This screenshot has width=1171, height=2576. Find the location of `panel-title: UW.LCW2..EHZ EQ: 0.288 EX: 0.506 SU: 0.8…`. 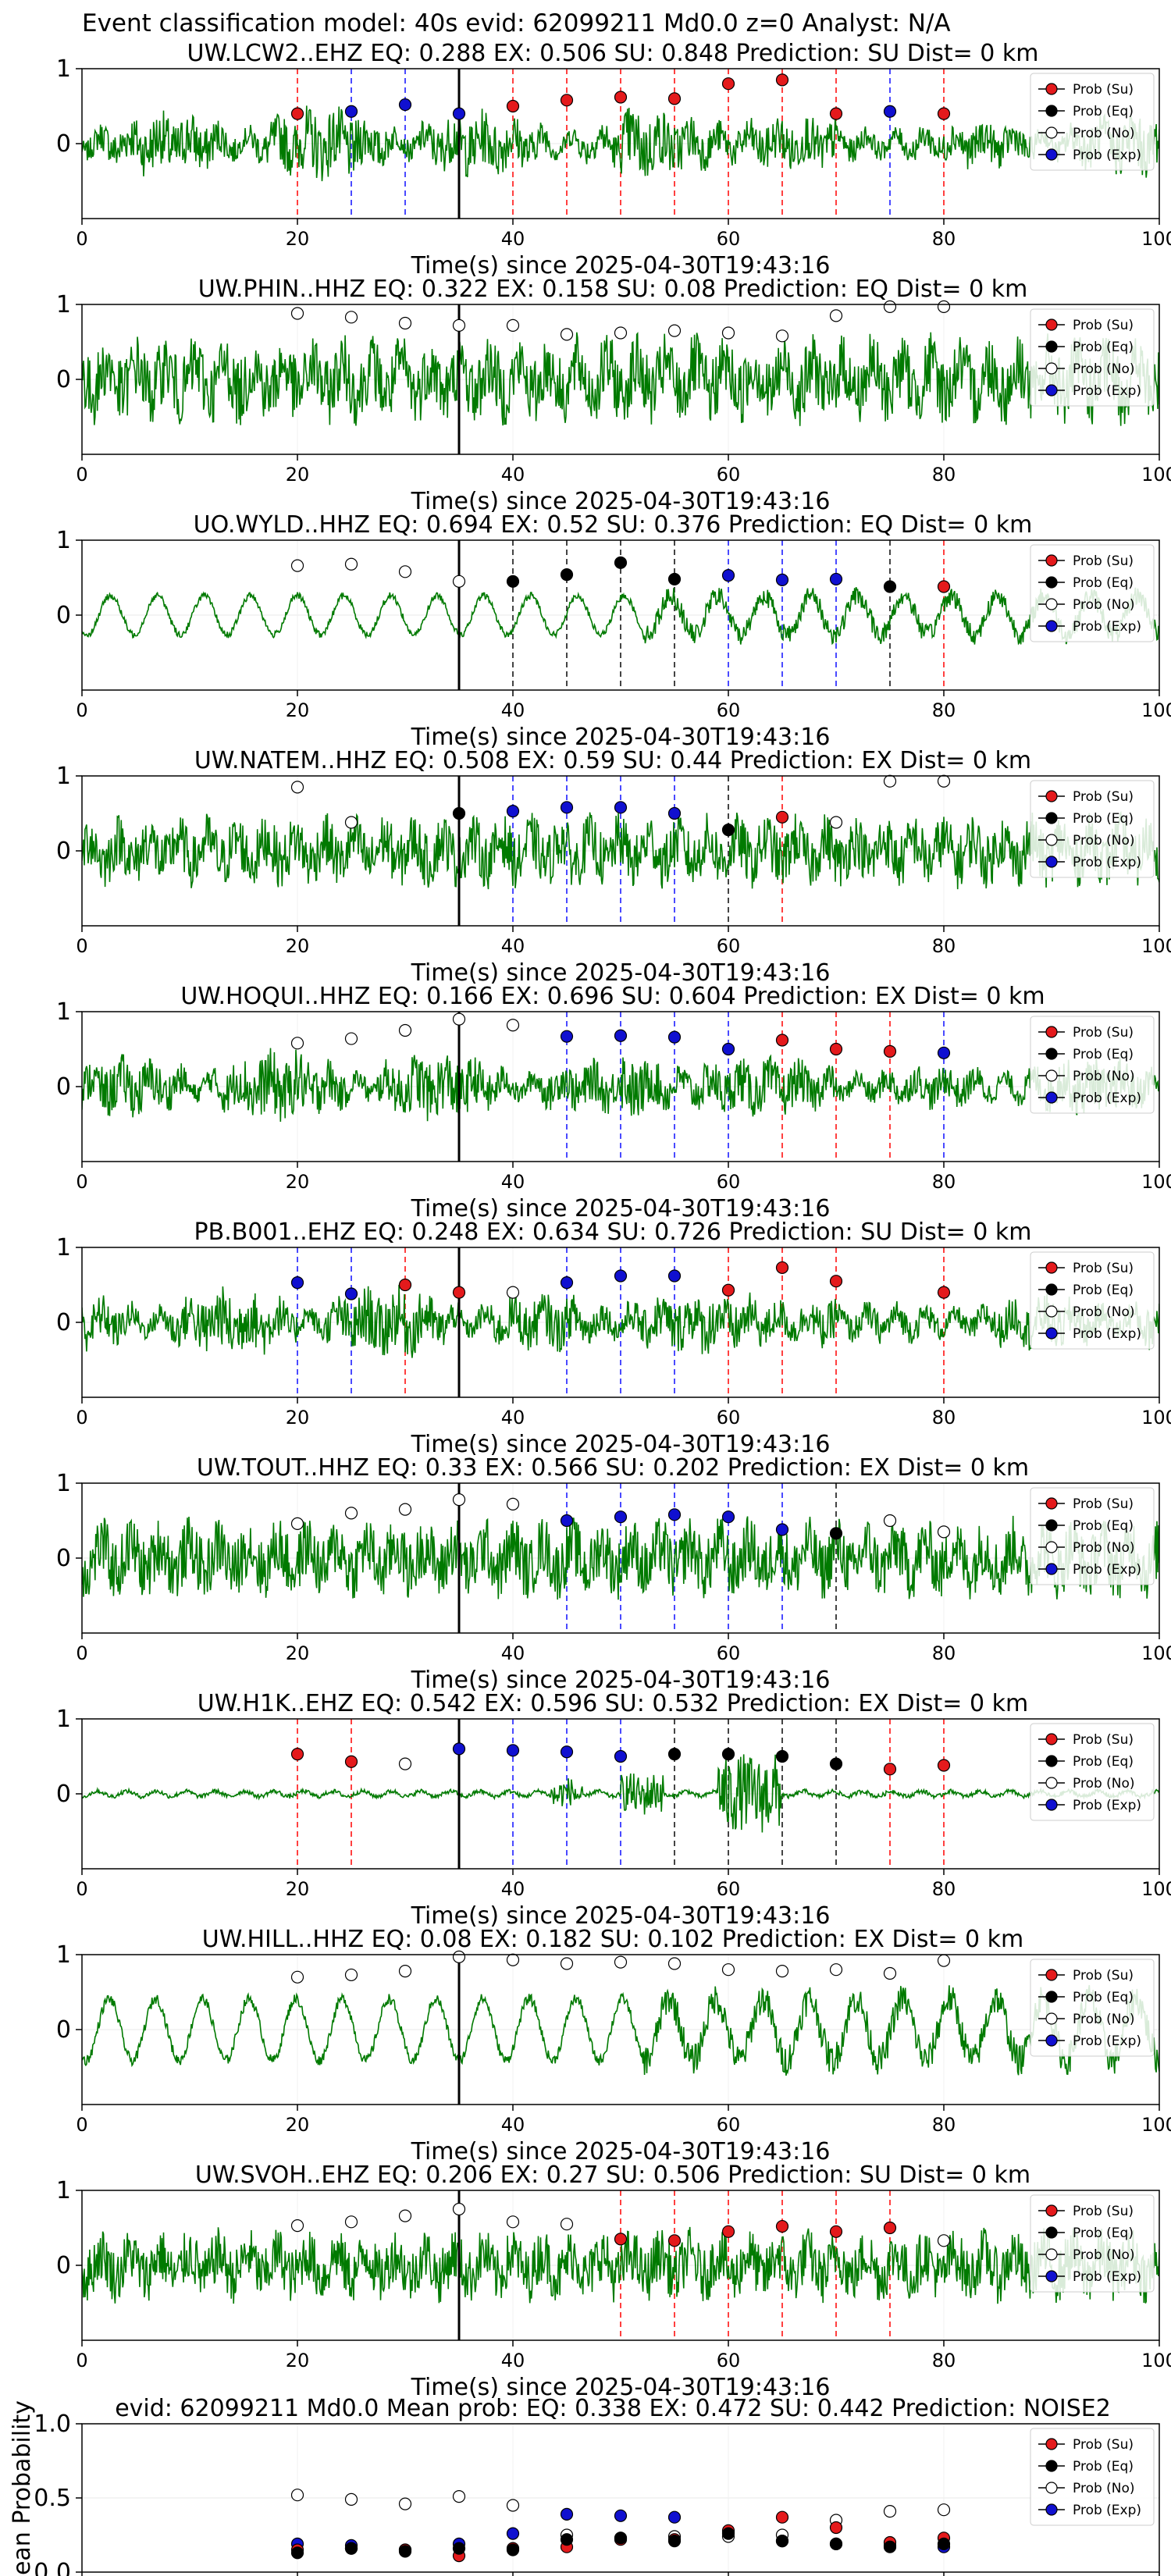

panel-title: UW.LCW2..EHZ EQ: 0.288 EX: 0.506 SU: 0.8… is located at coordinates (612, 53).